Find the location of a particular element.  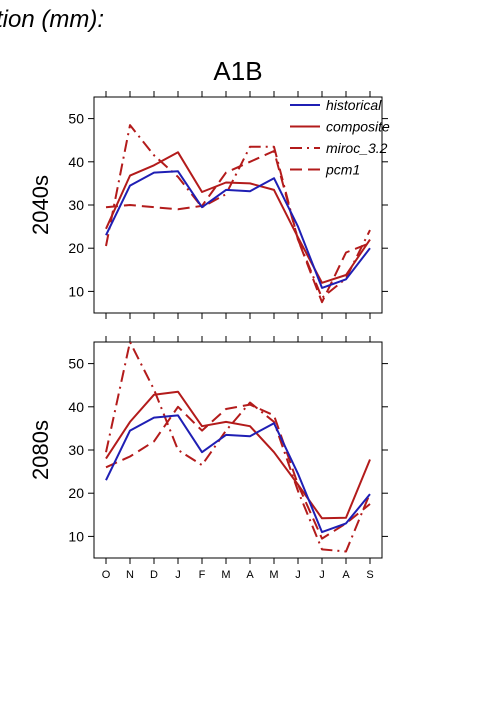

legend-label: miroc_3.2 is located at coordinates (357, 148).